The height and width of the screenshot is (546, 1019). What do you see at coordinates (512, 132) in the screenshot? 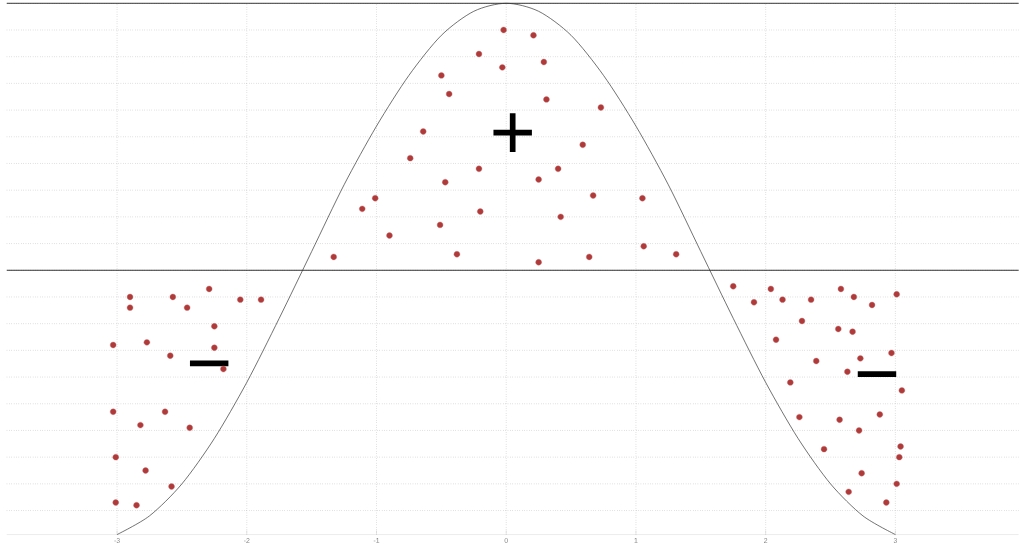
I see `annotation: +` at bounding box center [512, 132].